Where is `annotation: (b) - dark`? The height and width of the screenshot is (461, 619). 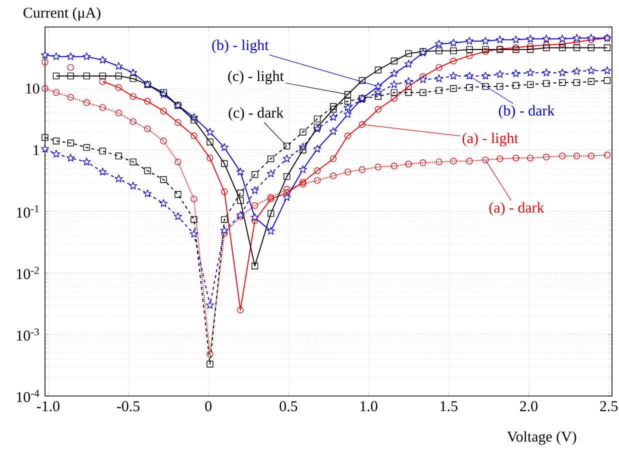
annotation: (b) - dark is located at coordinates (526, 112).